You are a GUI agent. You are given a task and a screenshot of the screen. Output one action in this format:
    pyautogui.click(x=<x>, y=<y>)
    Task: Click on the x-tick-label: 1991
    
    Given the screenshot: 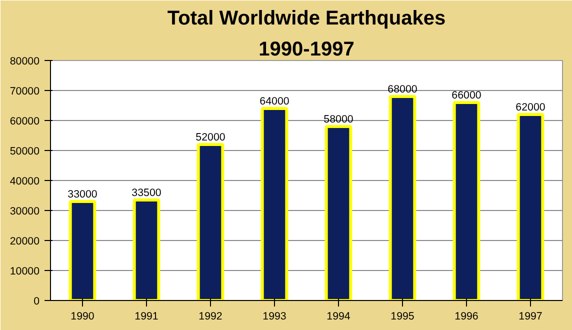 What is the action you would take?
    pyautogui.click(x=146, y=316)
    